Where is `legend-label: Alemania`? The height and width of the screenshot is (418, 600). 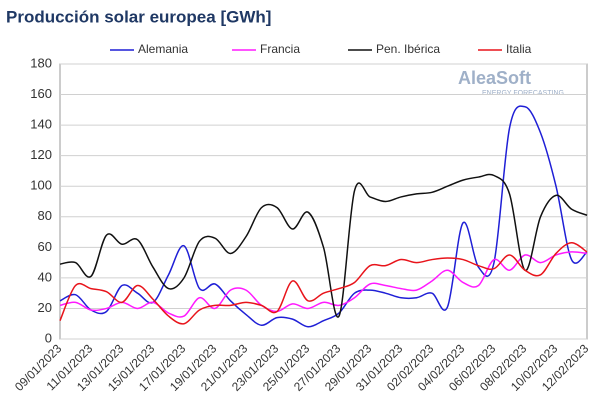
legend-label: Alemania is located at coordinates (163, 49).